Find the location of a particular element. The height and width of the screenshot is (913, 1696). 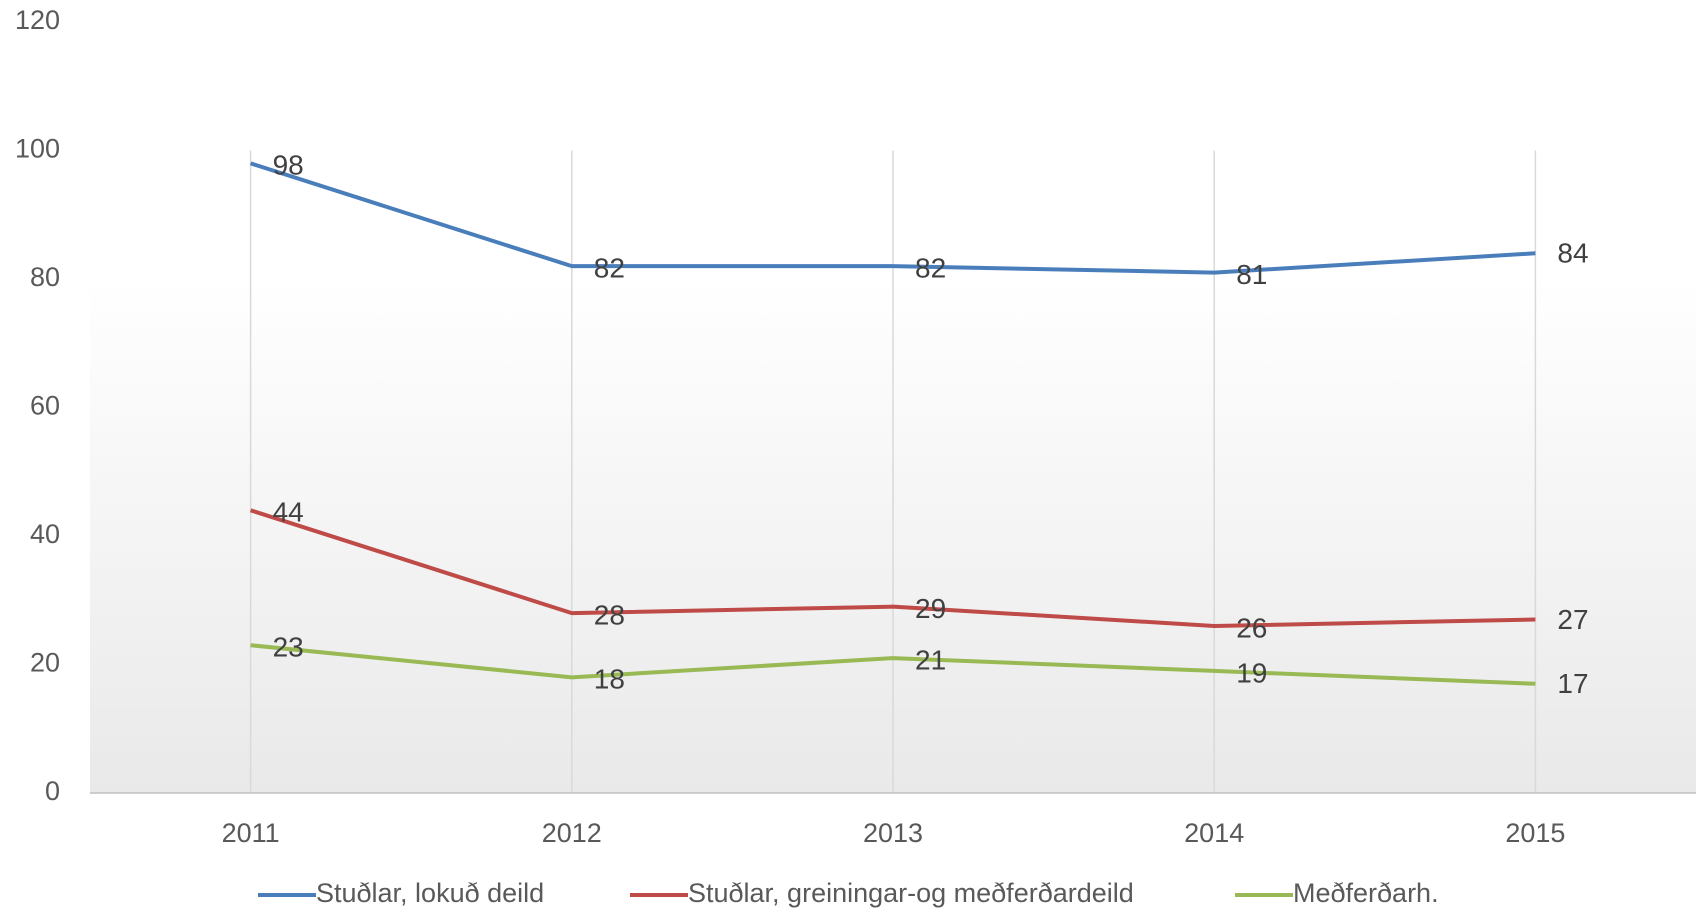

y-tick-label: 40 is located at coordinates (45, 534).